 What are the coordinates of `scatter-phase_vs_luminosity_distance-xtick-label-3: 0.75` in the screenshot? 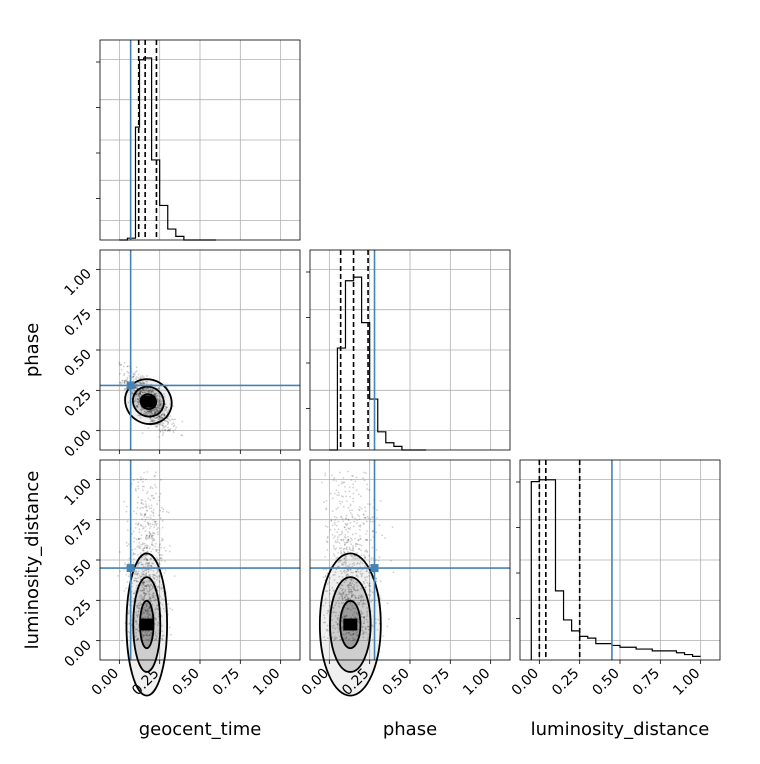 It's located at (436, 682).